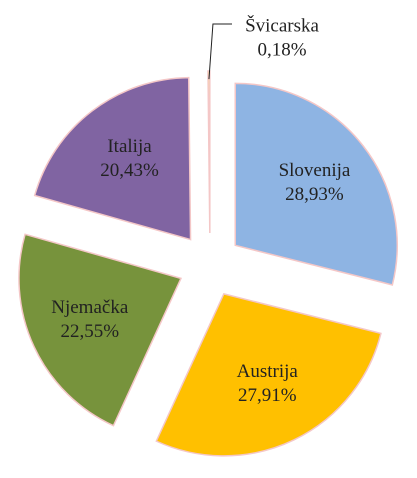 The image size is (417, 478). What do you see at coordinates (315, 170) in the screenshot?
I see `slice-label: Slovenija` at bounding box center [315, 170].